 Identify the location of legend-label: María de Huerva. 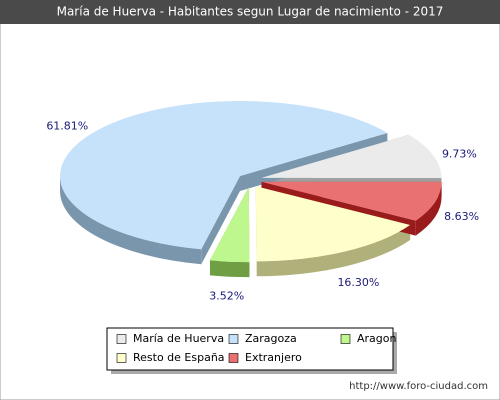
(178, 338).